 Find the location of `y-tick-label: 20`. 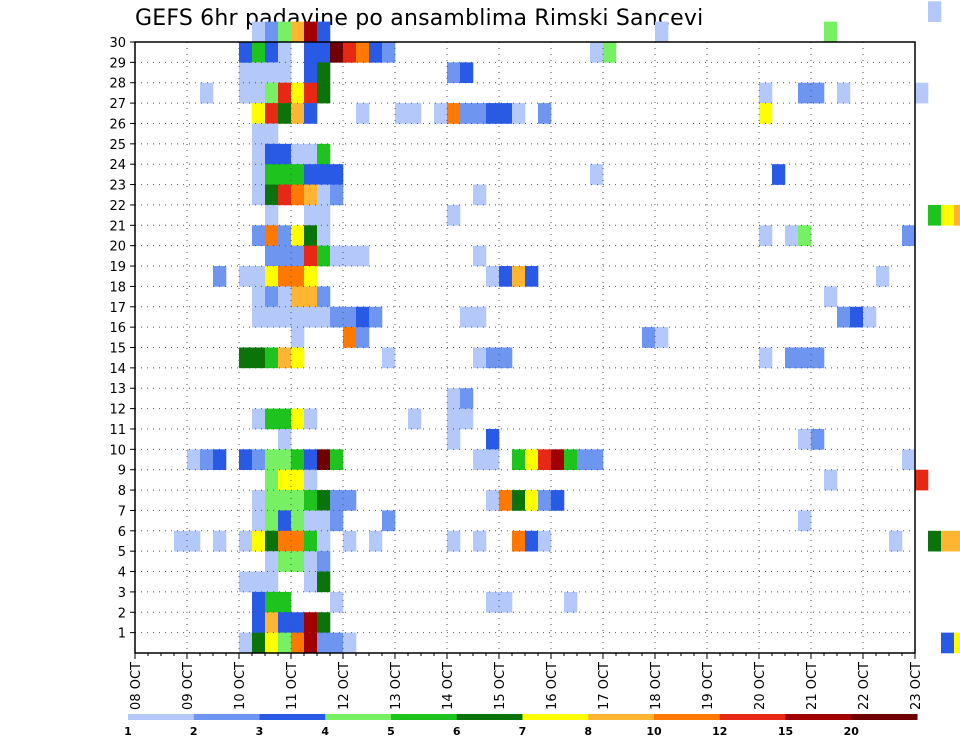

y-tick-label: 20 is located at coordinates (117, 247).